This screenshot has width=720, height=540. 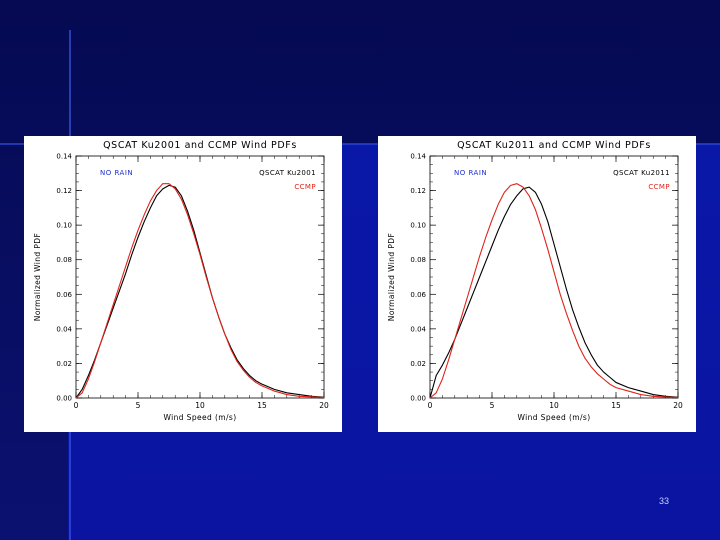 I want to click on legend-label-qscat: QSCAT Ku2001, so click(x=287, y=173).